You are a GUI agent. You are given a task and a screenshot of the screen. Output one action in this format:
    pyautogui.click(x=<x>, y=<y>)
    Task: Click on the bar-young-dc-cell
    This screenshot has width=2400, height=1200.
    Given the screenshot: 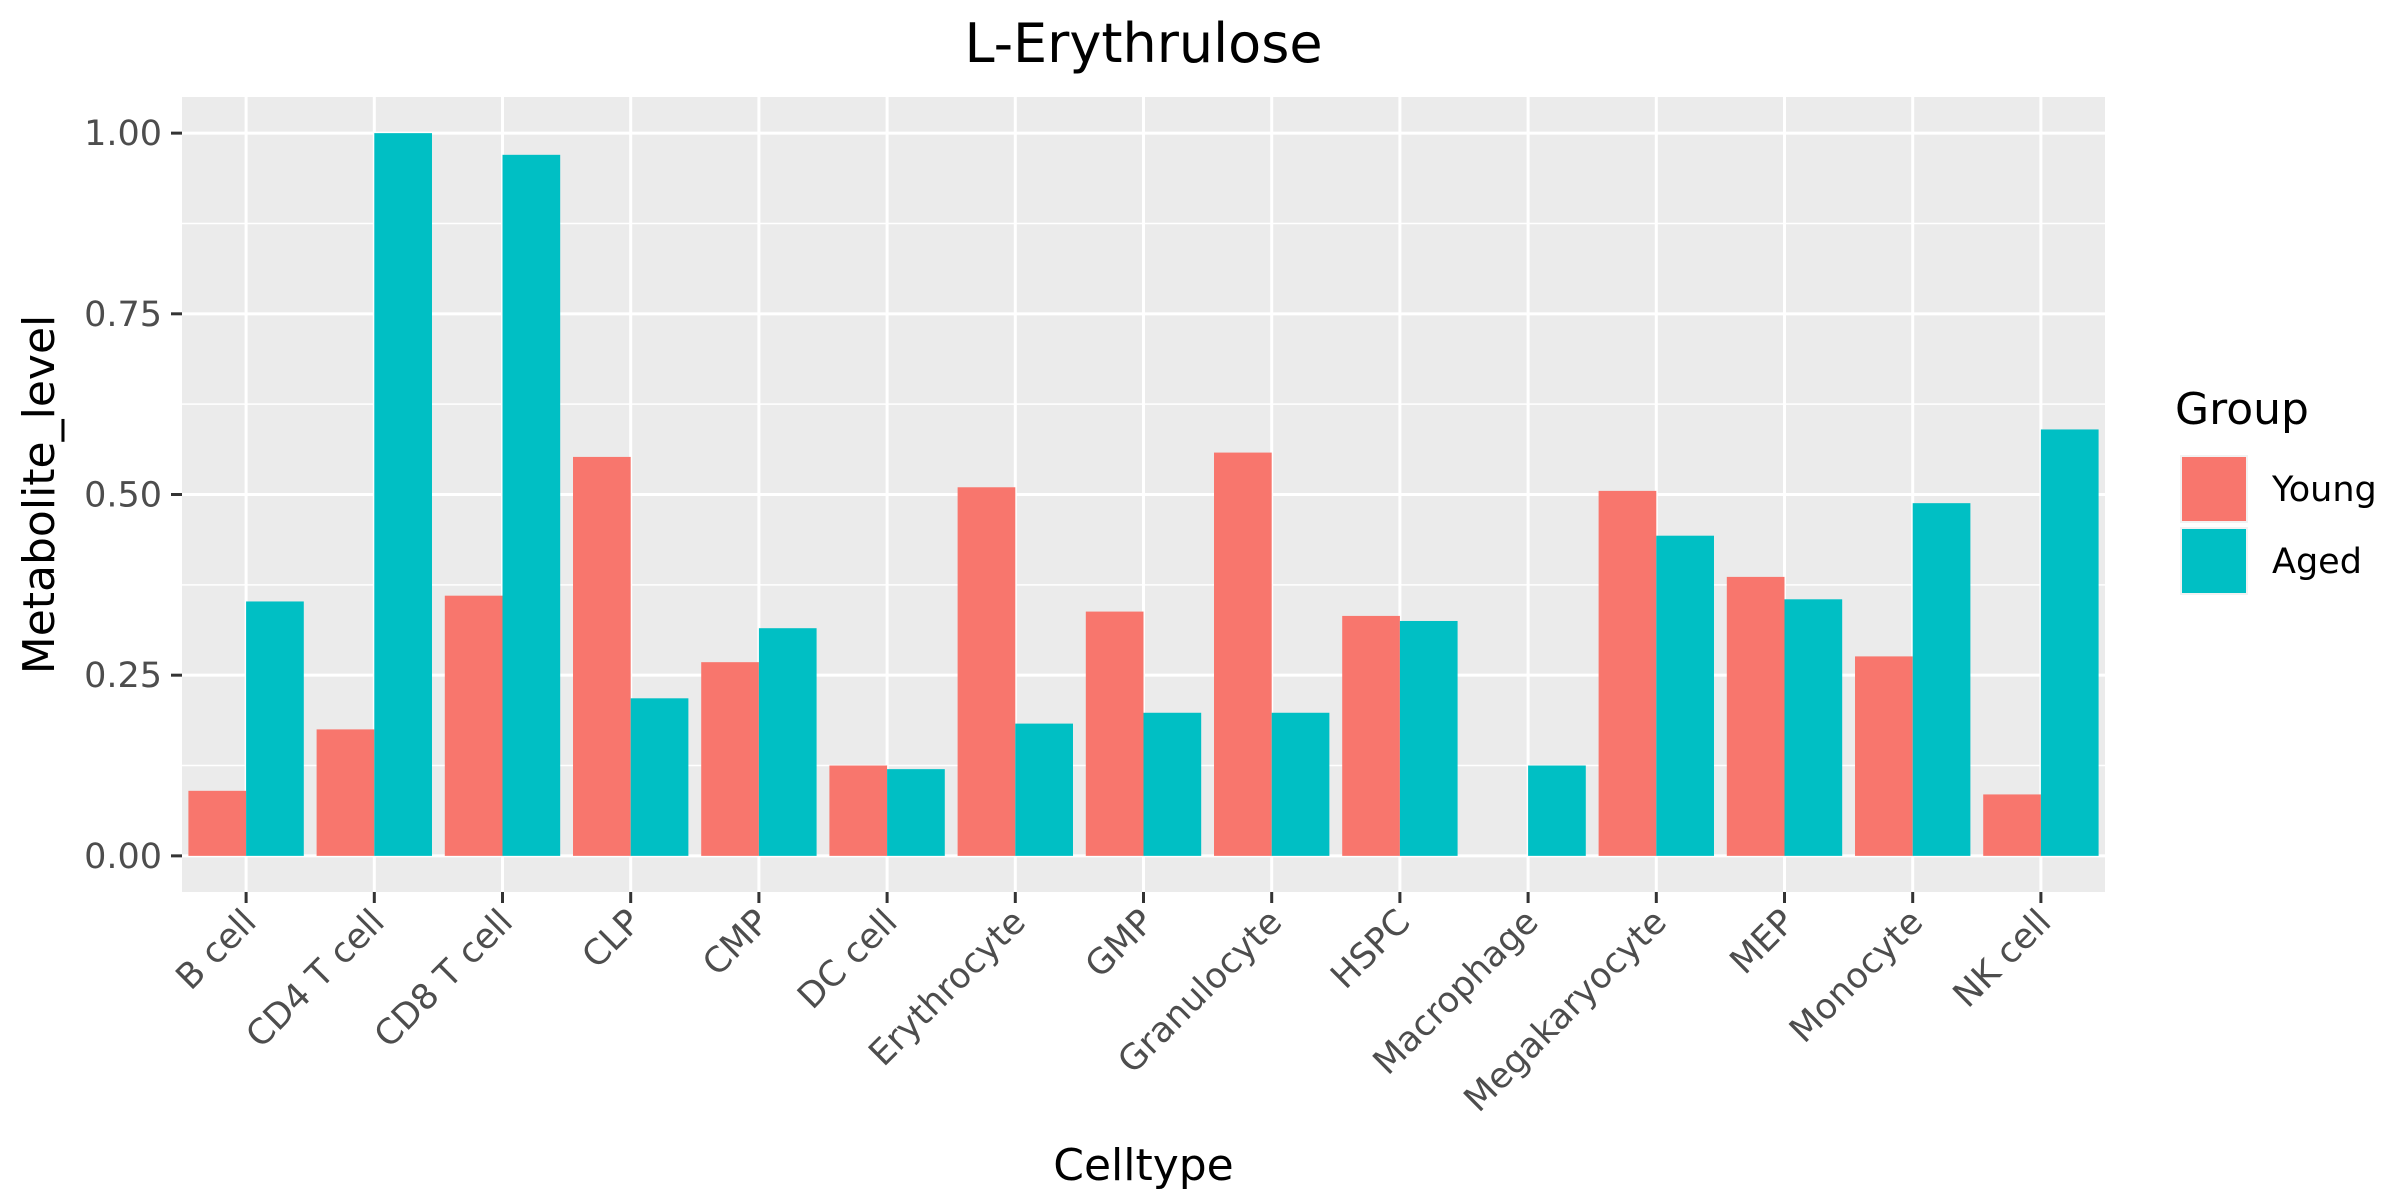 What is the action you would take?
    pyautogui.click(x=858, y=810)
    